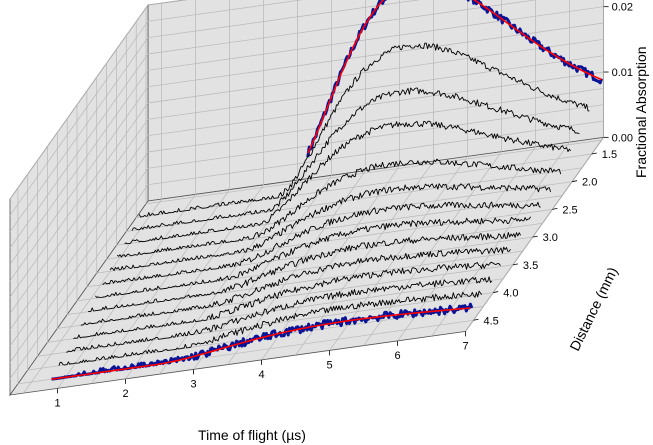  What do you see at coordinates (609, 155) in the screenshot?
I see `y-tick-label: 1.5` at bounding box center [609, 155].